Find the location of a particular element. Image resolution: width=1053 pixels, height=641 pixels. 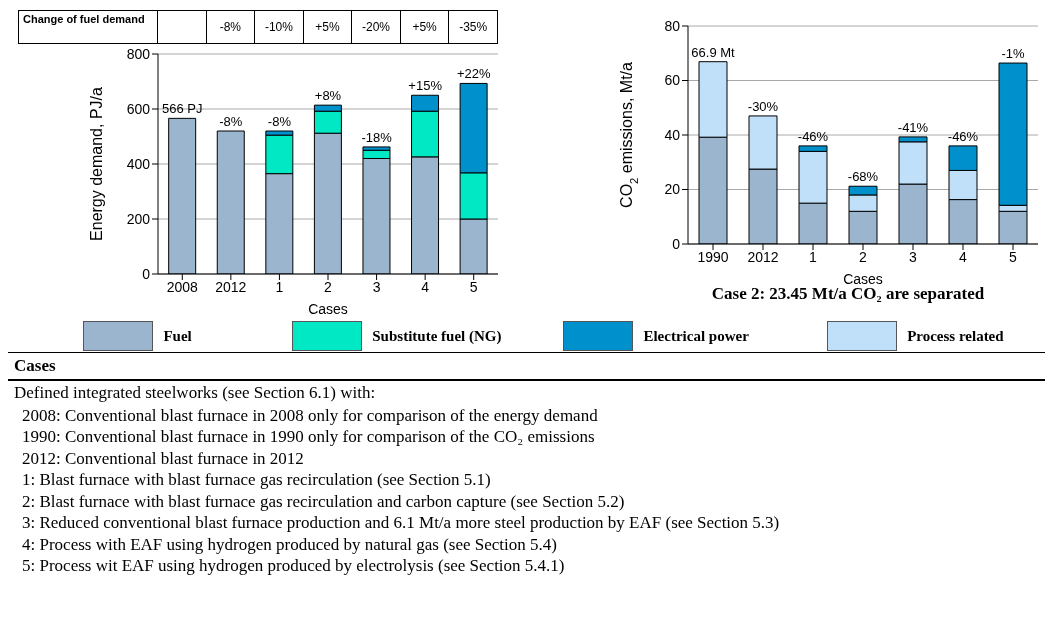

text: 3: Reduced conventional blast furnace production and 6.1 Mt/a more steel production by EAF (see Section 5.3) is located at coordinates (401, 523).